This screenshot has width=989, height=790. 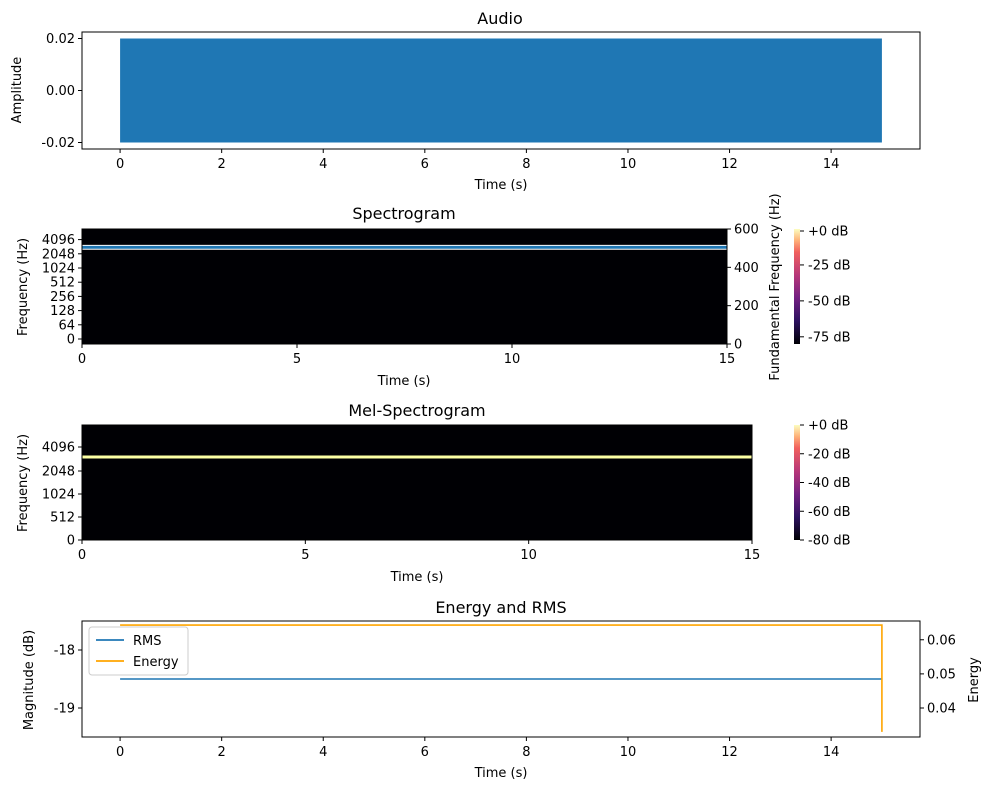 I want to click on energy-lines-layer, so click(x=501, y=678).